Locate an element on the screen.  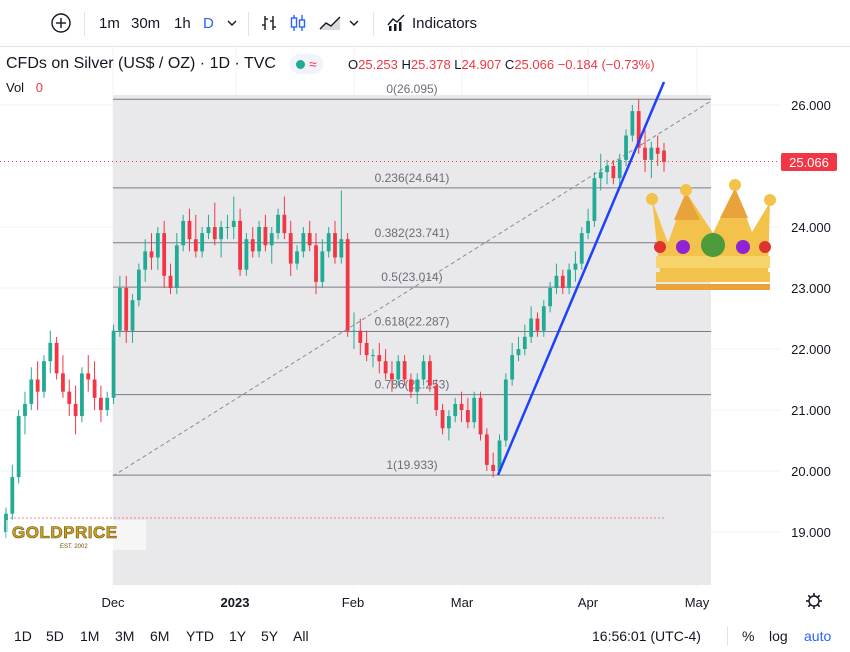
interval-30m-label: 30m is located at coordinates (146, 23).